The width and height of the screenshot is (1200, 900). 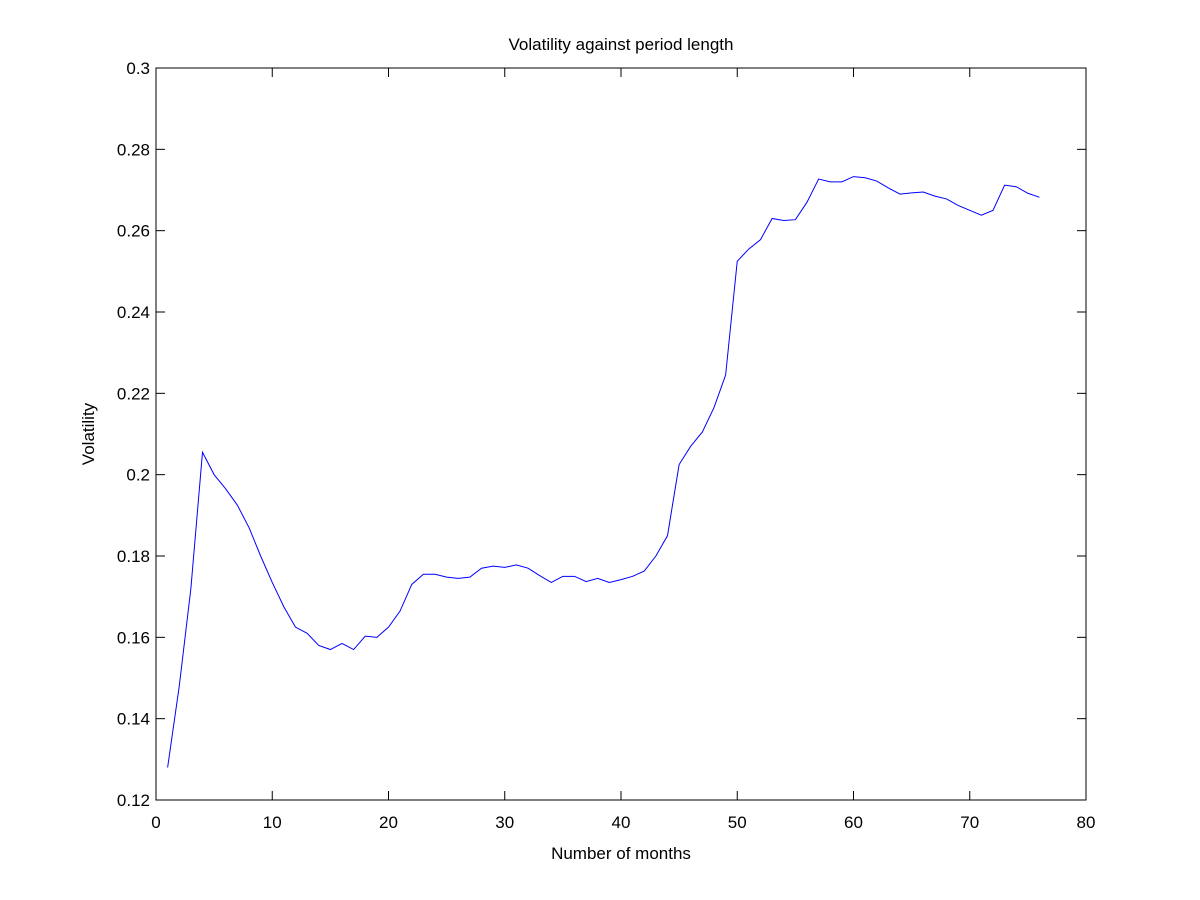 What do you see at coordinates (621, 822) in the screenshot?
I see `x-tick-label: 40` at bounding box center [621, 822].